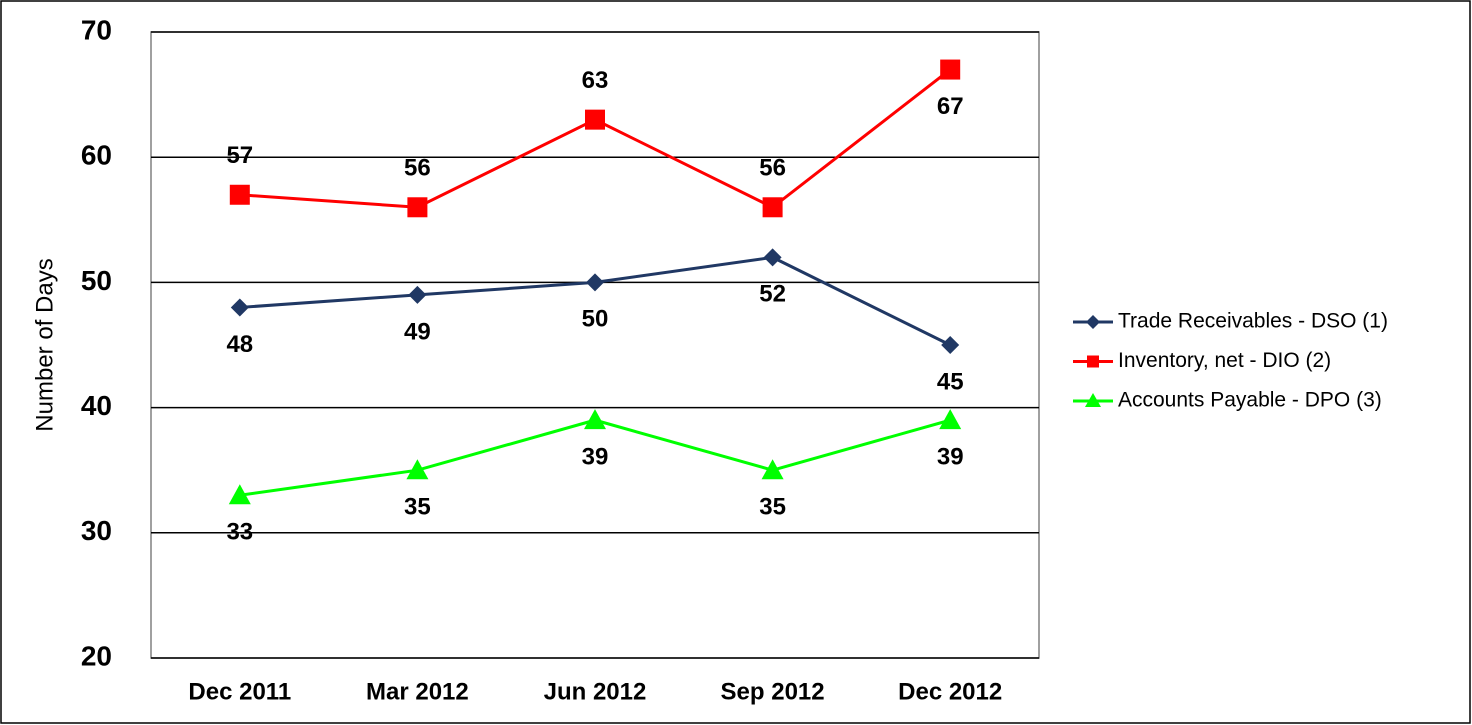  What do you see at coordinates (1253, 321) in the screenshot?
I see `legend-label: Trade Receivables - DSO (1)` at bounding box center [1253, 321].